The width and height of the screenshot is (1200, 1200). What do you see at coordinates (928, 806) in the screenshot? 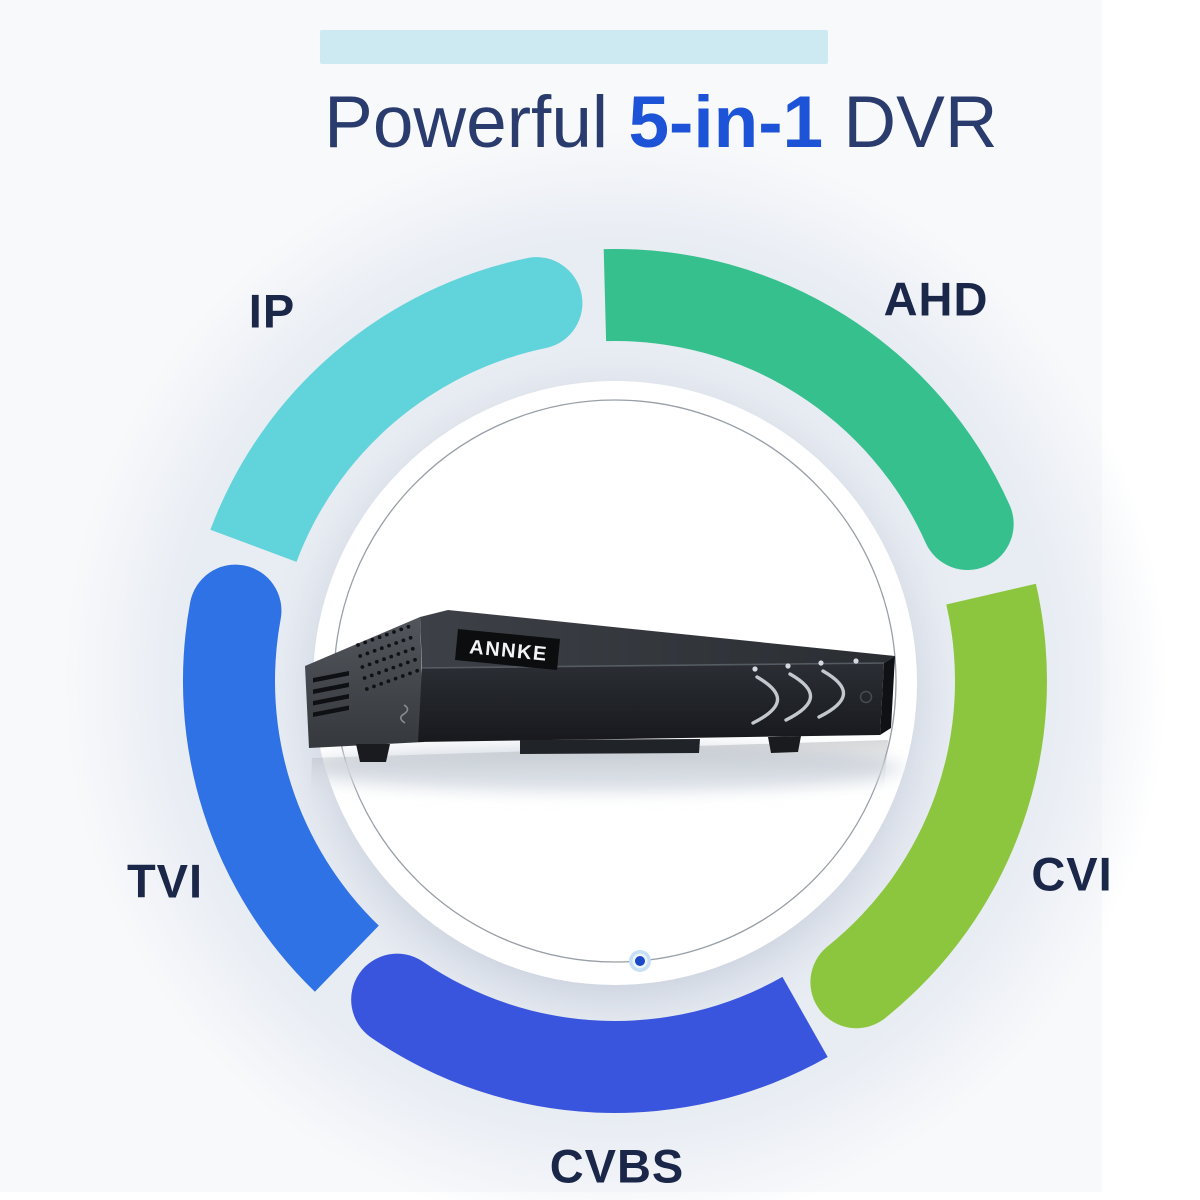
I see `arc-segment-cvi` at bounding box center [928, 806].